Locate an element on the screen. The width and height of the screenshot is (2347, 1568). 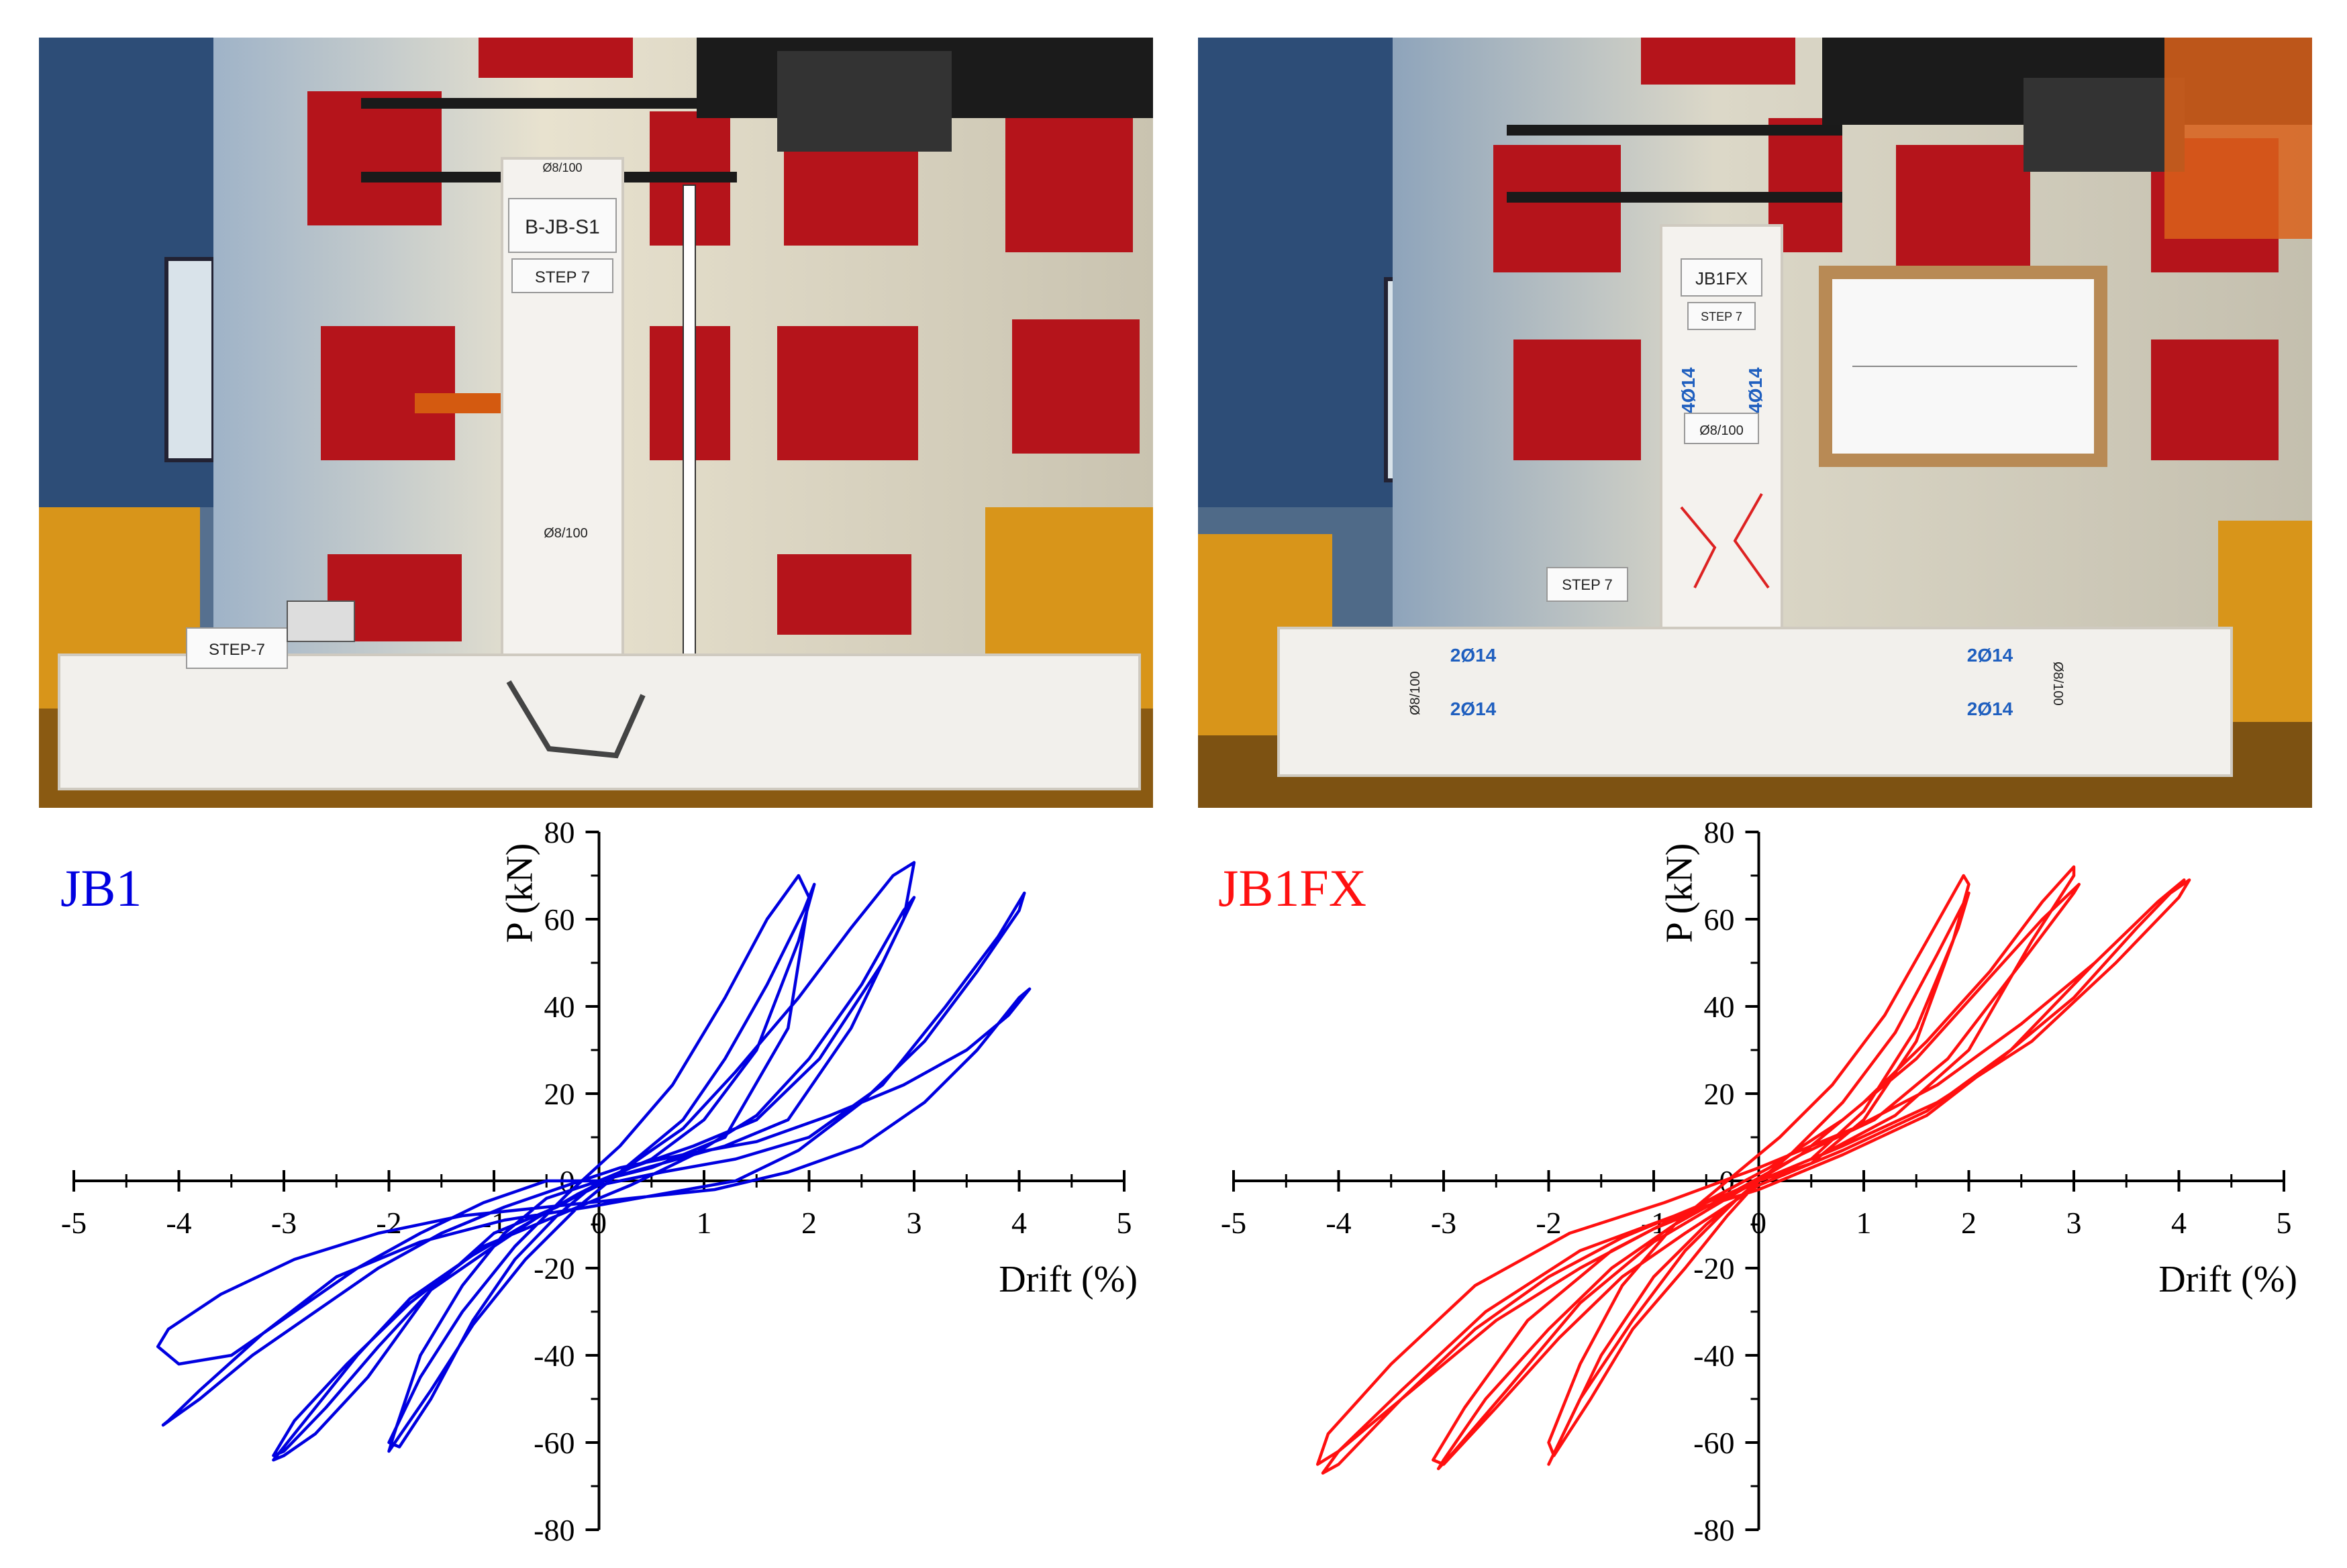
chart2-panel-label: JB1FX is located at coordinates (1292, 888).